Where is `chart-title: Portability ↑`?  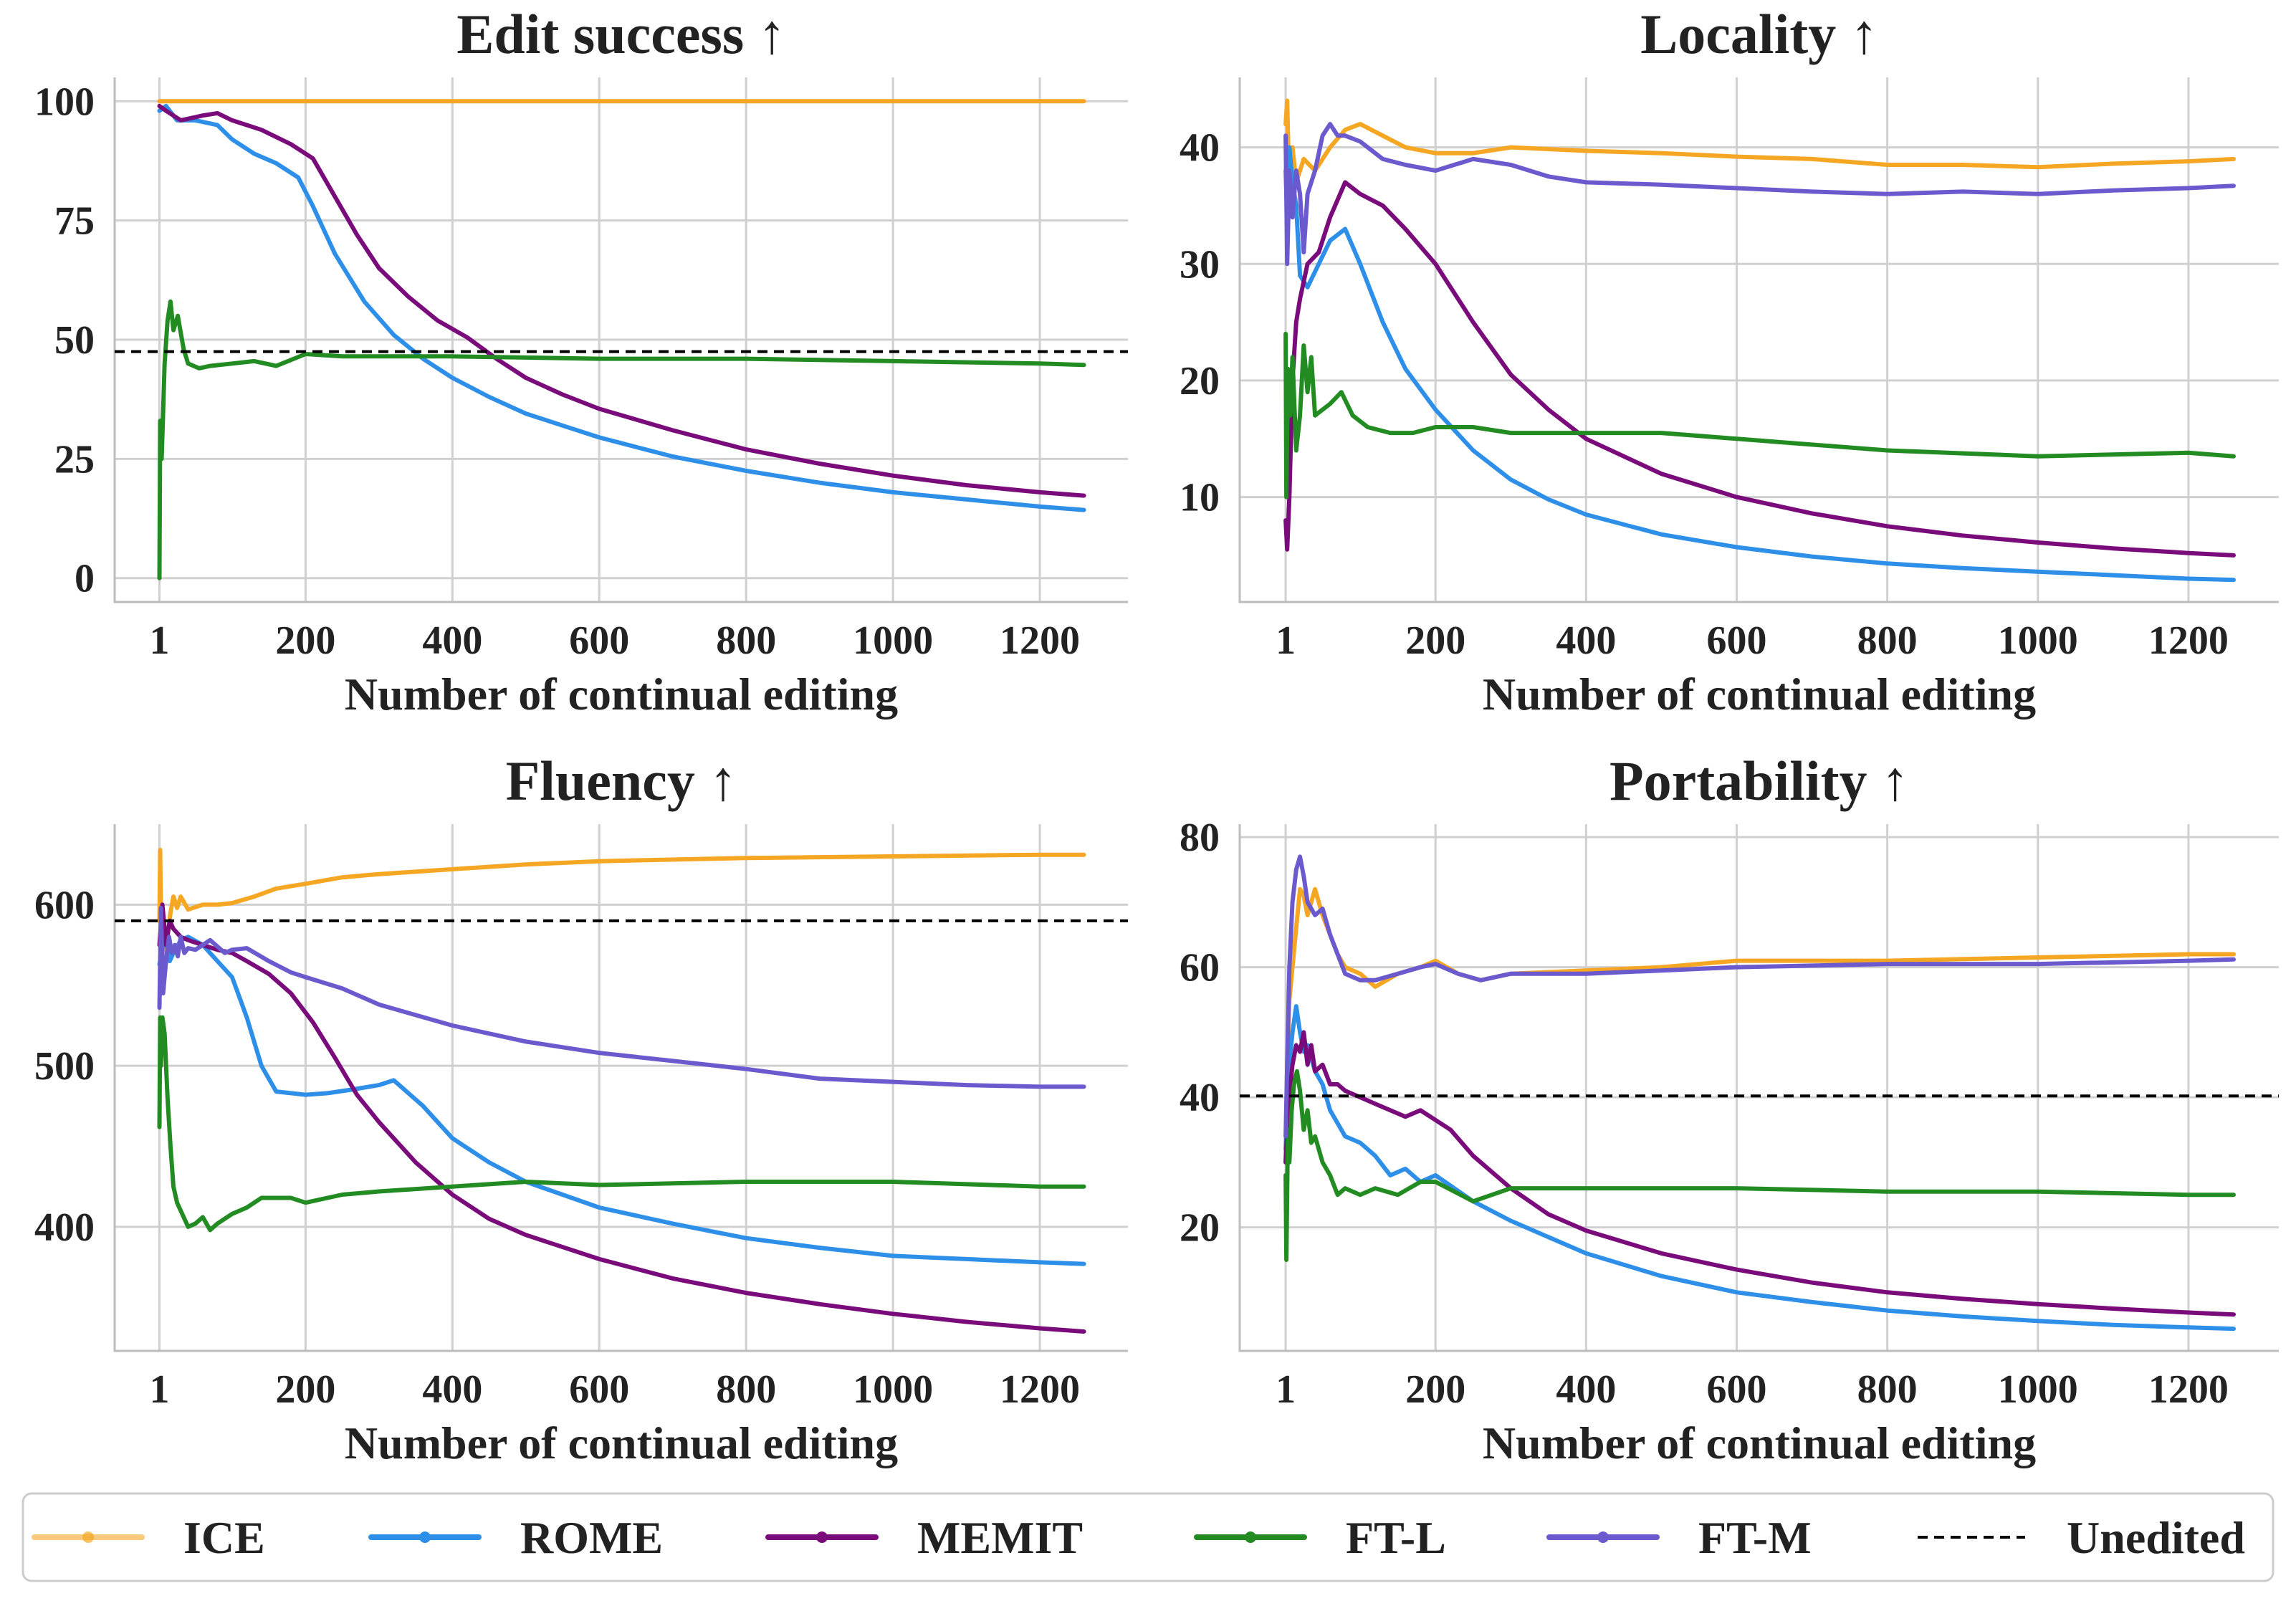
chart-title: Portability ↑ is located at coordinates (1759, 781).